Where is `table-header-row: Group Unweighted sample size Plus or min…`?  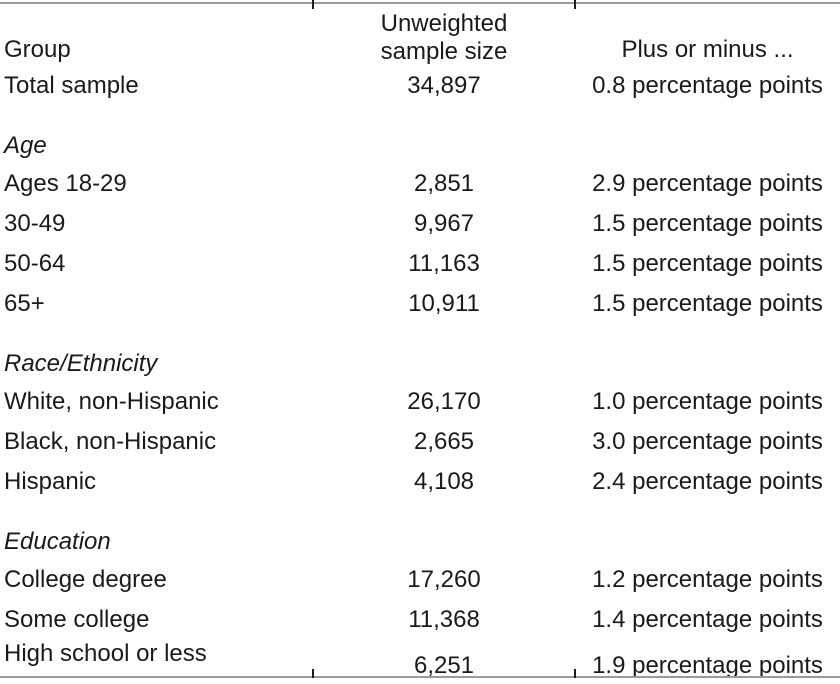
table-header-row: Group Unweighted sample size Plus or min… is located at coordinates (420, 35).